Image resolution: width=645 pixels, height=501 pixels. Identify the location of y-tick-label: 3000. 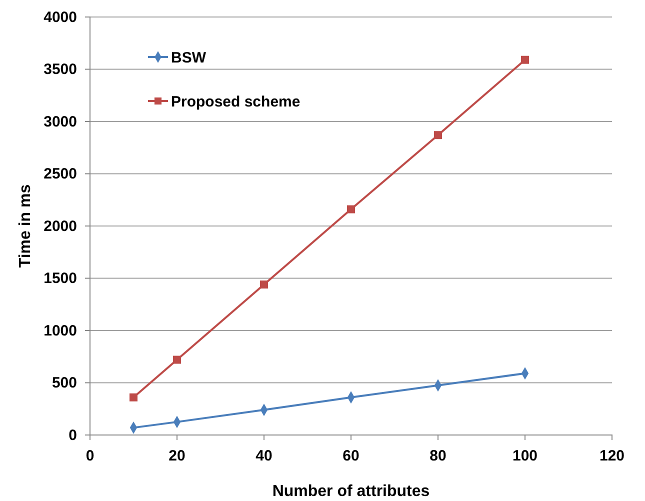
(60, 121).